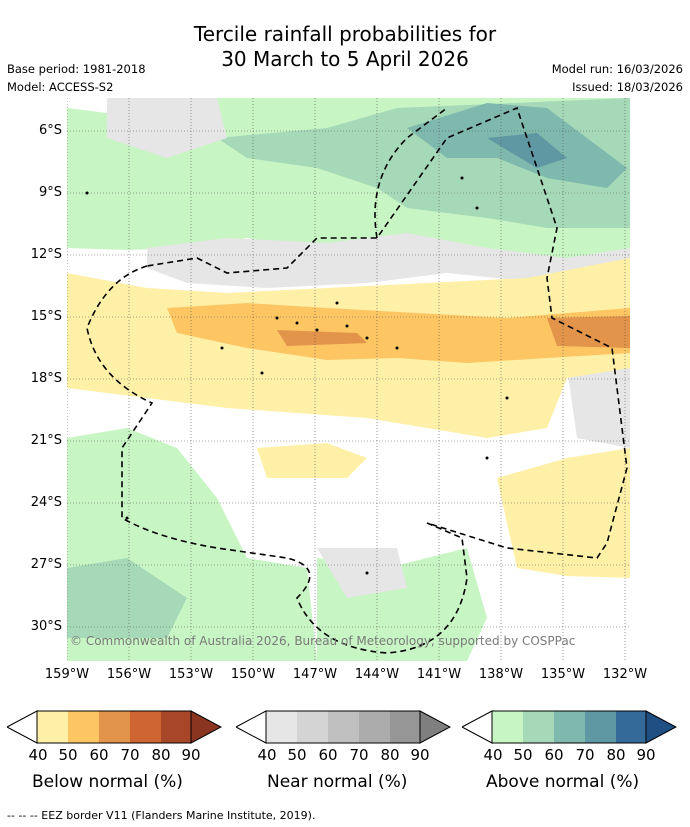  Describe the element at coordinates (107, 782) in the screenshot. I see `legend-caption-below: Below normal (%)` at that location.